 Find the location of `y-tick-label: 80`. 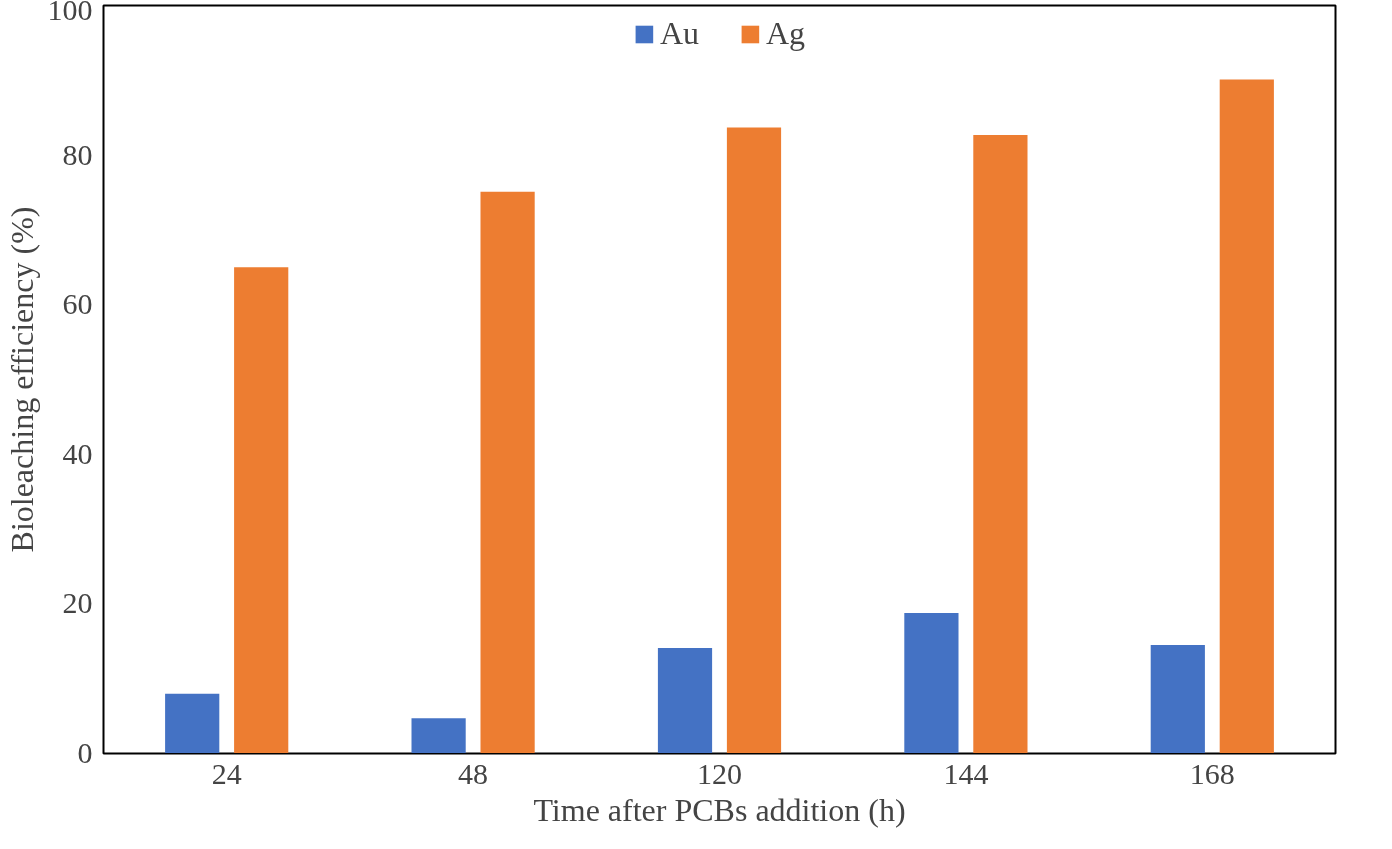

y-tick-label: 80 is located at coordinates (77, 154).